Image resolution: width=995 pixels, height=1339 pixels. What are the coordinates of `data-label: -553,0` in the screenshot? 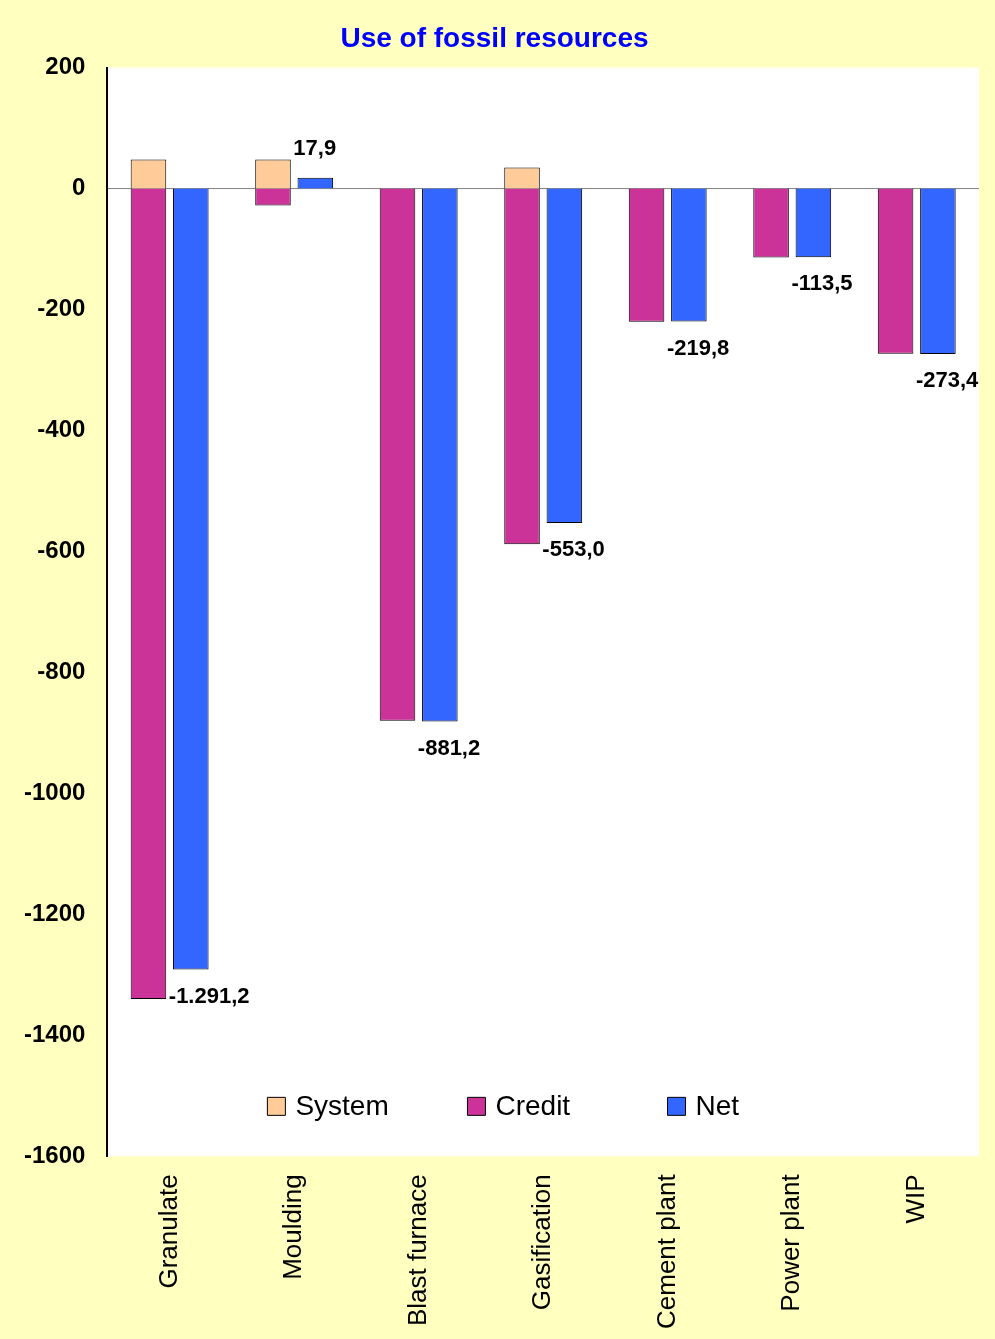 It's located at (573, 549).